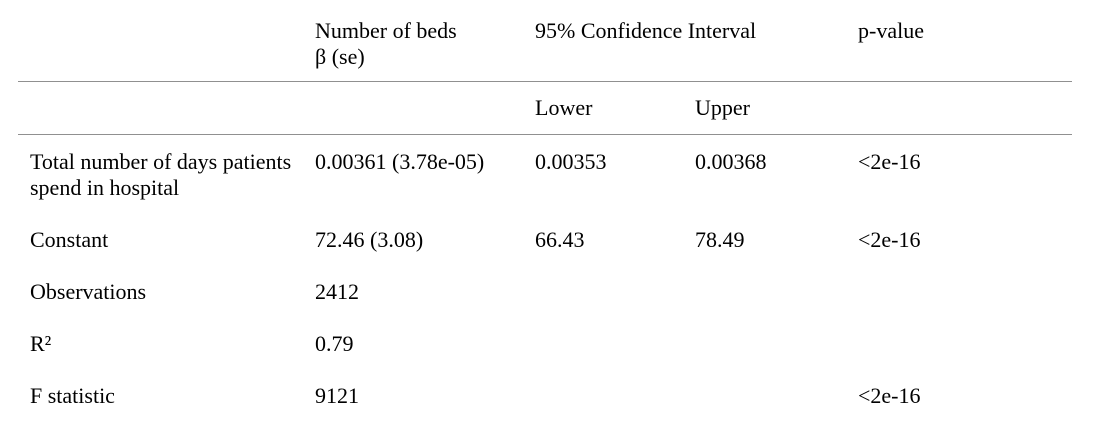  Describe the element at coordinates (69, 239) in the screenshot. I see `row-label: Constant` at that location.